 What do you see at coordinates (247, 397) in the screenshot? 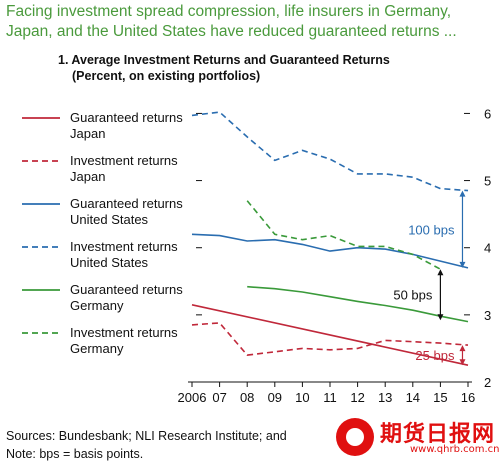
I see `x-tick-label: 08` at bounding box center [247, 397].